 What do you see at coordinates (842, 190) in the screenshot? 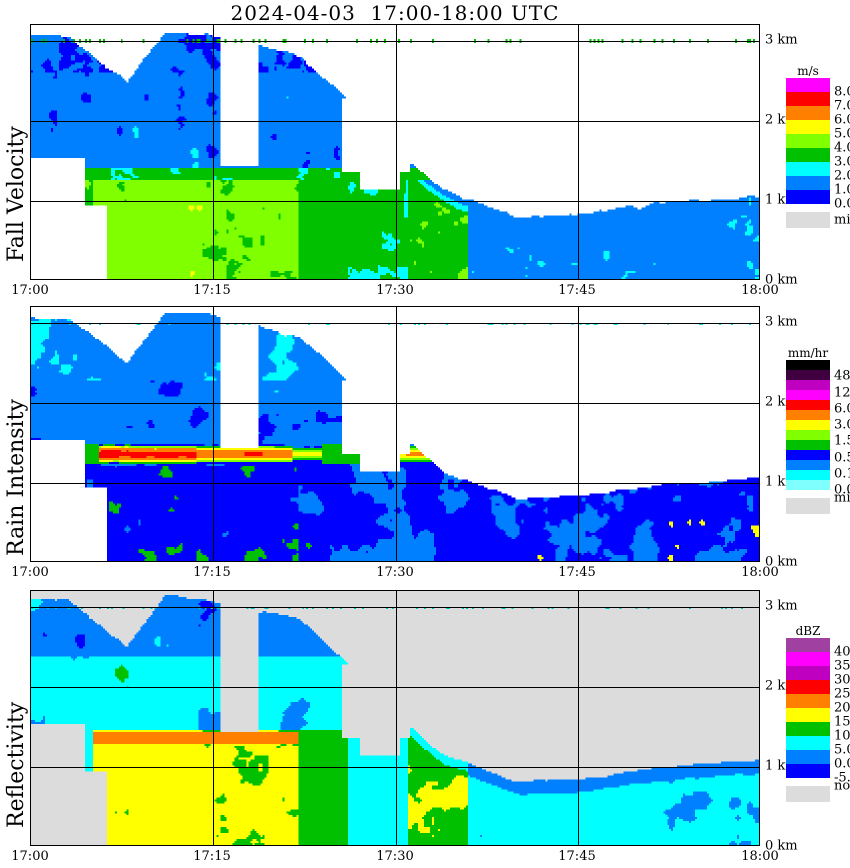
I see `colorbar-tick-label: 1.0` at bounding box center [842, 190].